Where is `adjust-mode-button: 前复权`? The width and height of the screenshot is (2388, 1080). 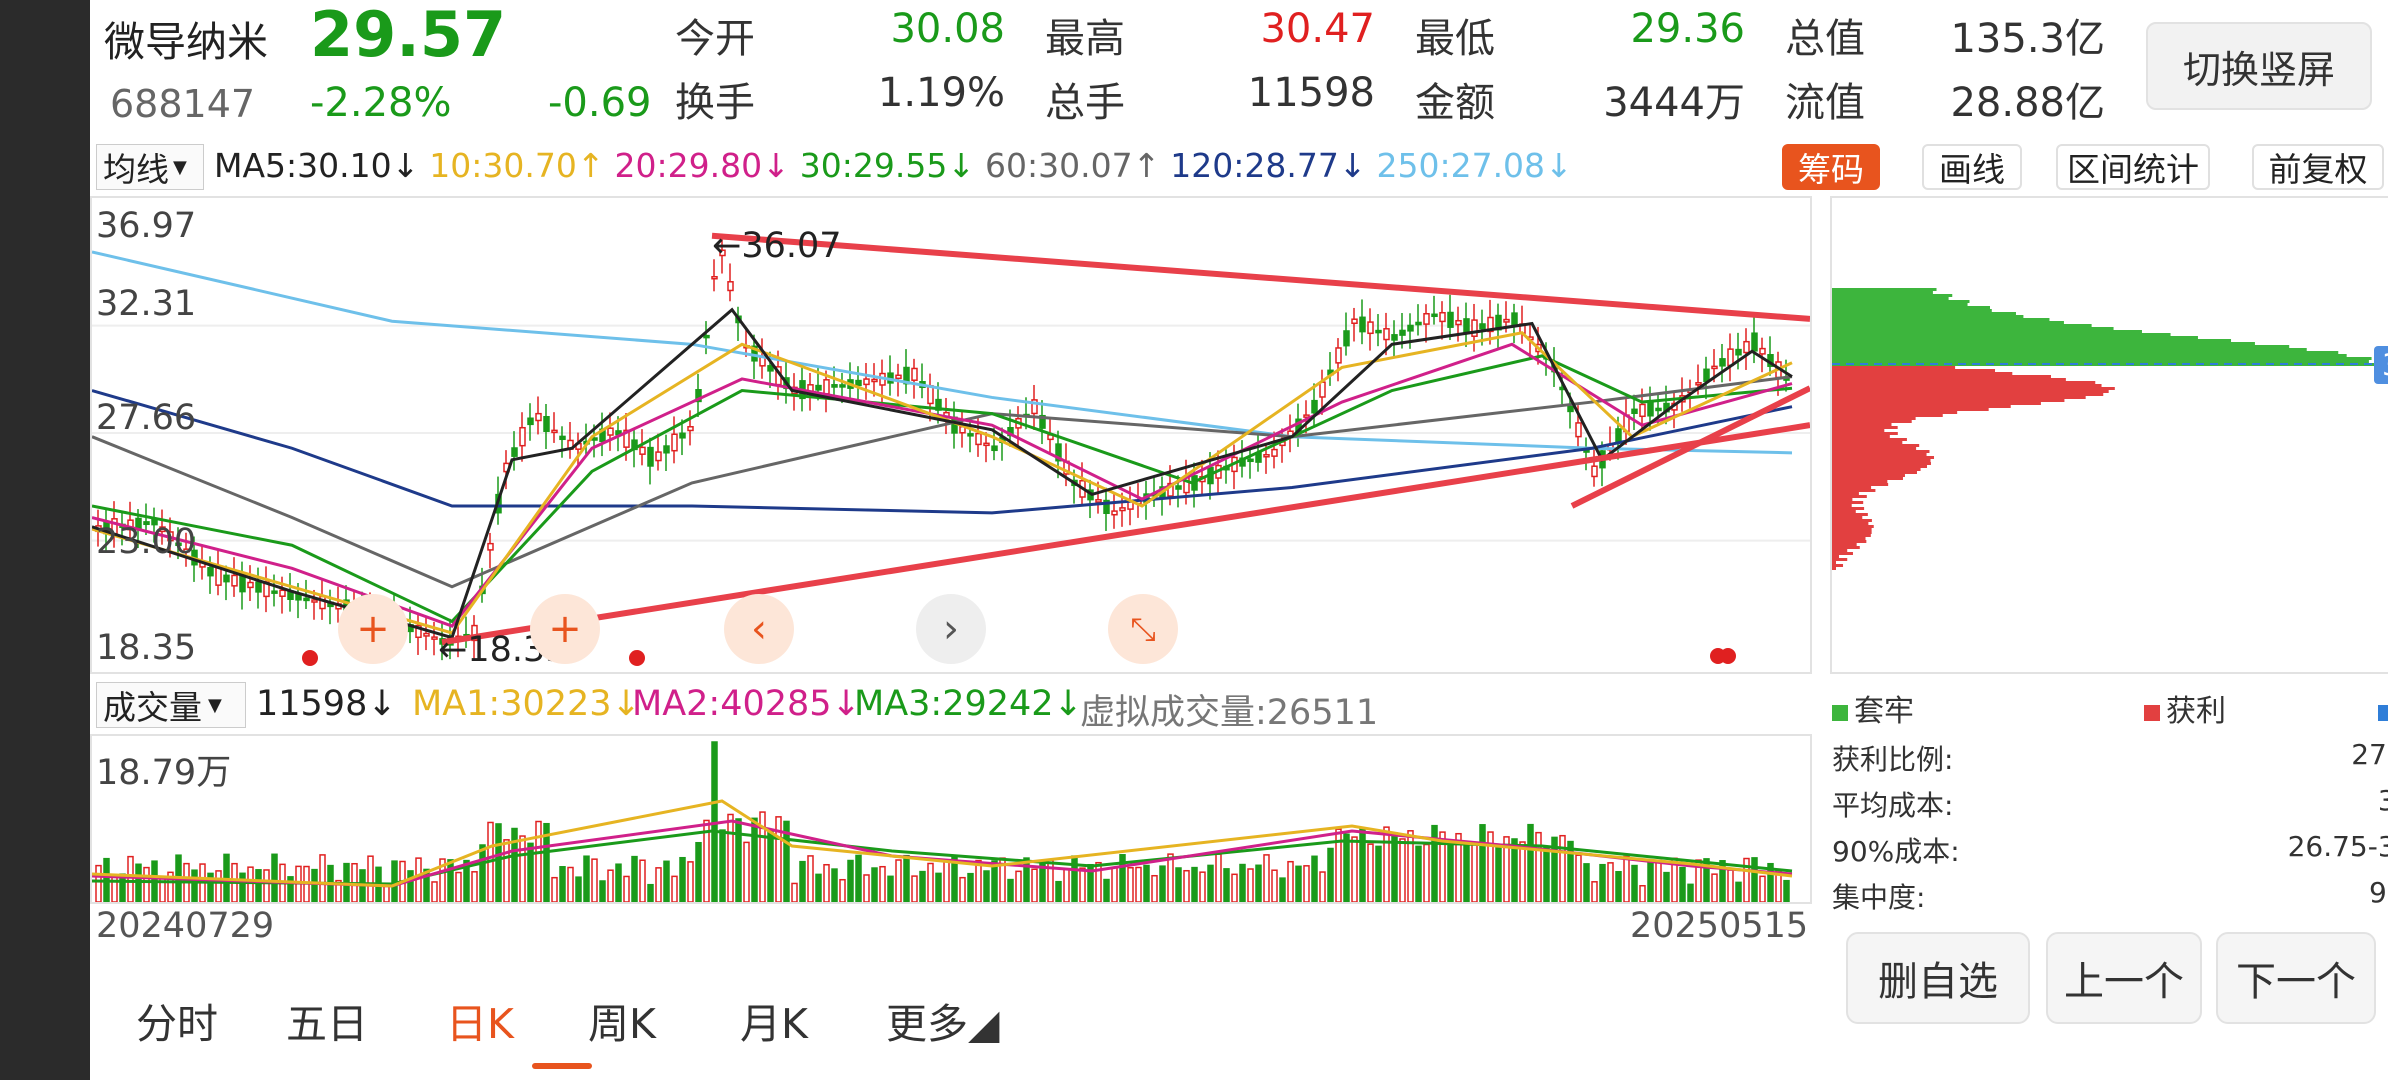 adjust-mode-button: 前复权 is located at coordinates (2318, 167).